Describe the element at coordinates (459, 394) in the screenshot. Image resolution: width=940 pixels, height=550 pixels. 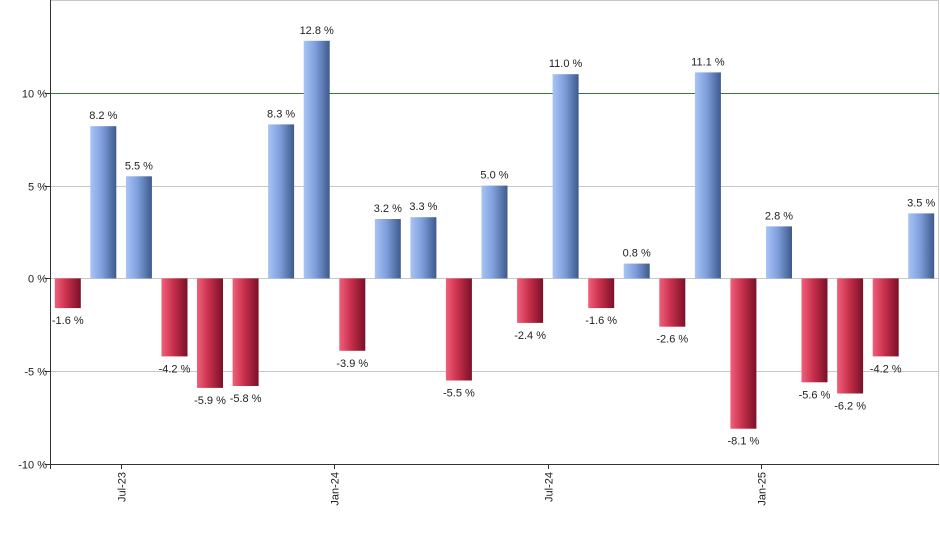
I see `data-label: -5.5 %` at that location.